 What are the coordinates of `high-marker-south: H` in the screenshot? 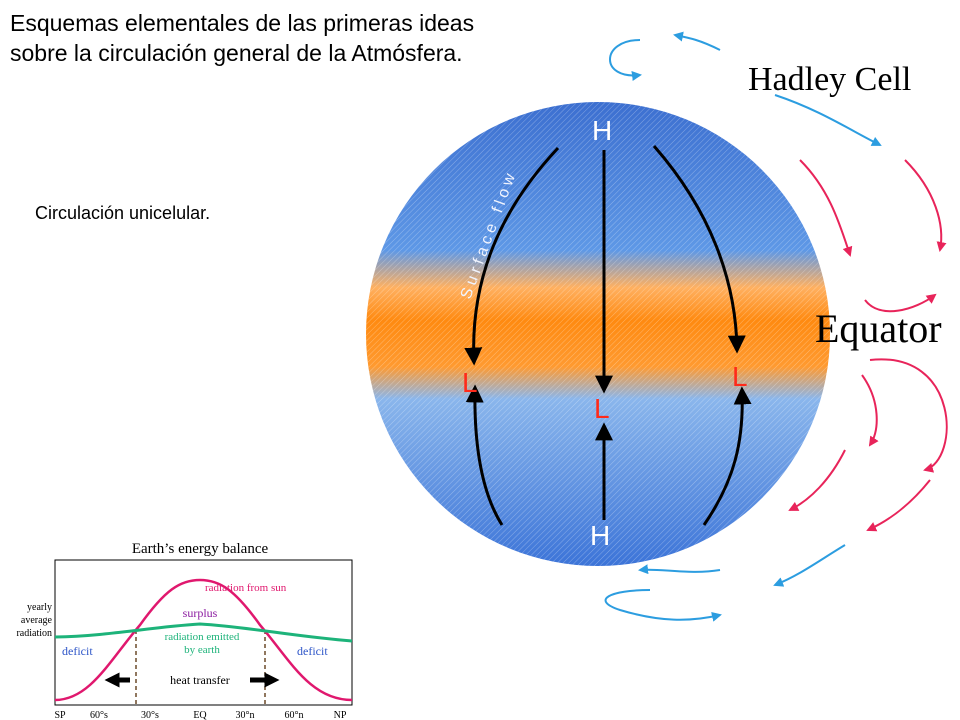 It's located at (600, 535).